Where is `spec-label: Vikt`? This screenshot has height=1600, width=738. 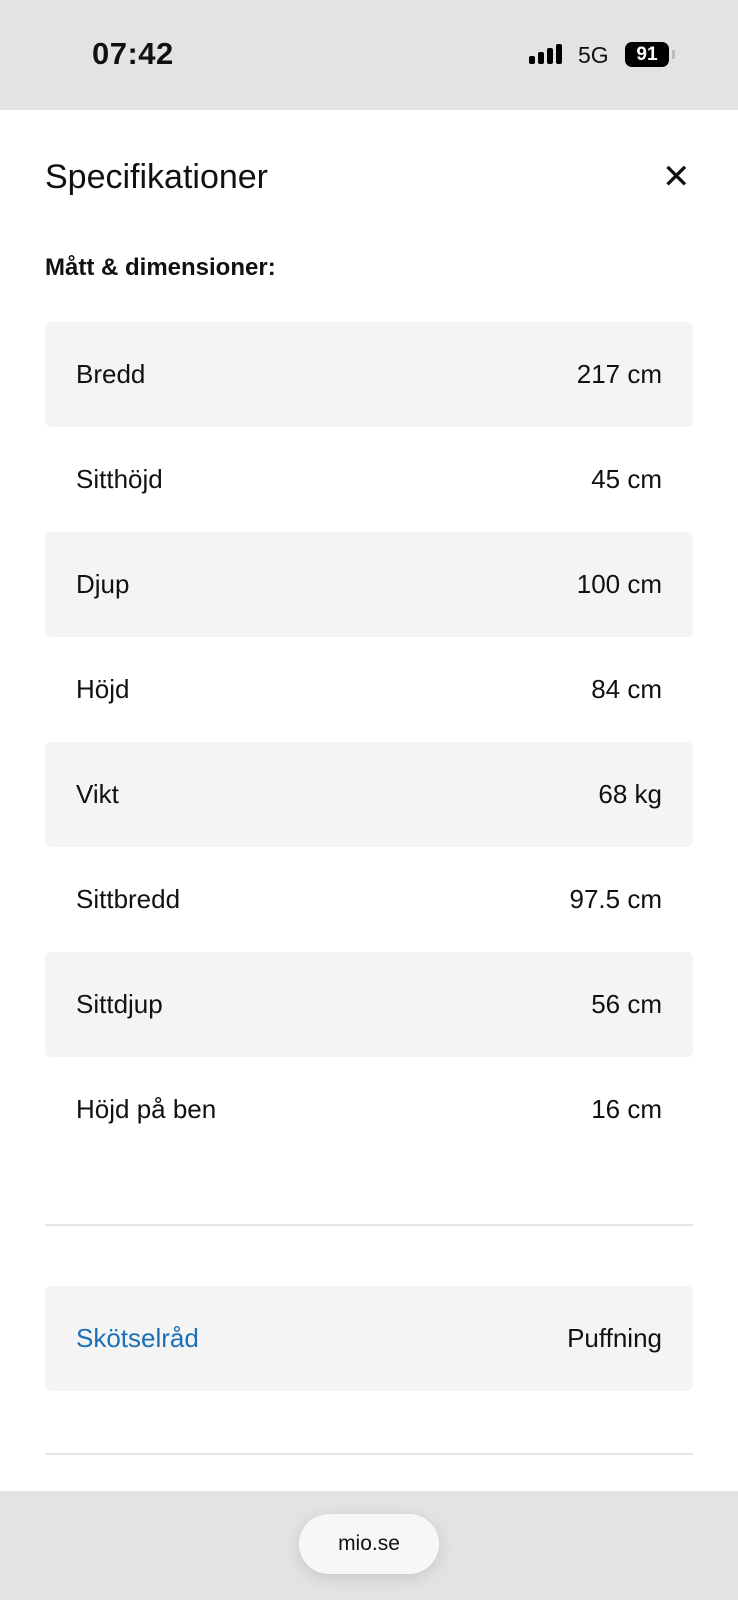
spec-label: Vikt is located at coordinates (97, 794).